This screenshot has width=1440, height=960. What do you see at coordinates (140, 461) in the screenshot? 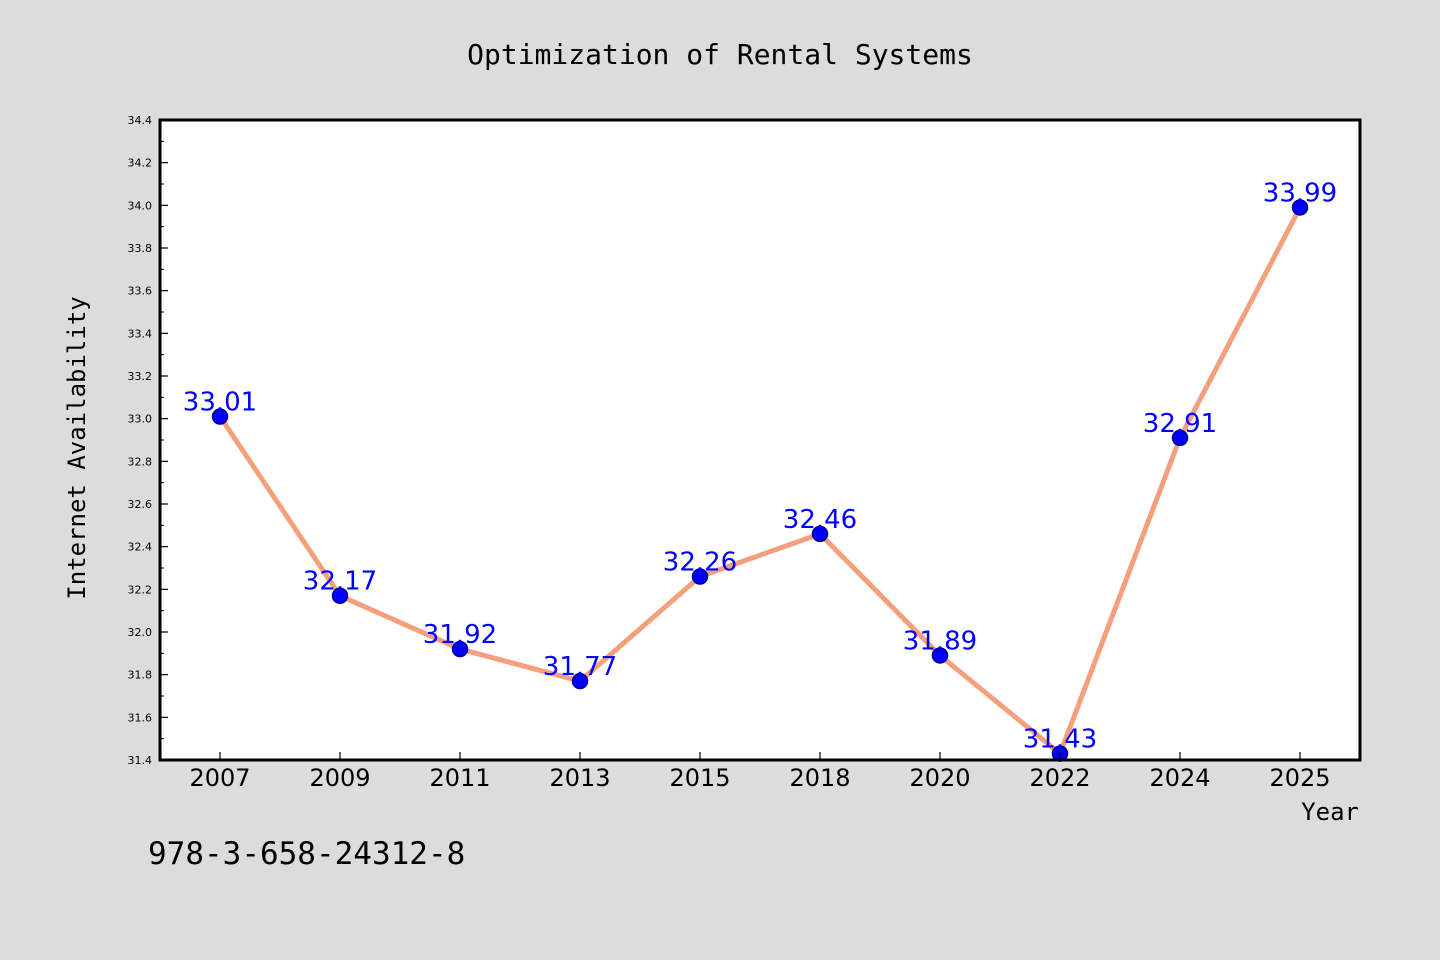
I see `y-tick-label: 32.8` at bounding box center [140, 461].